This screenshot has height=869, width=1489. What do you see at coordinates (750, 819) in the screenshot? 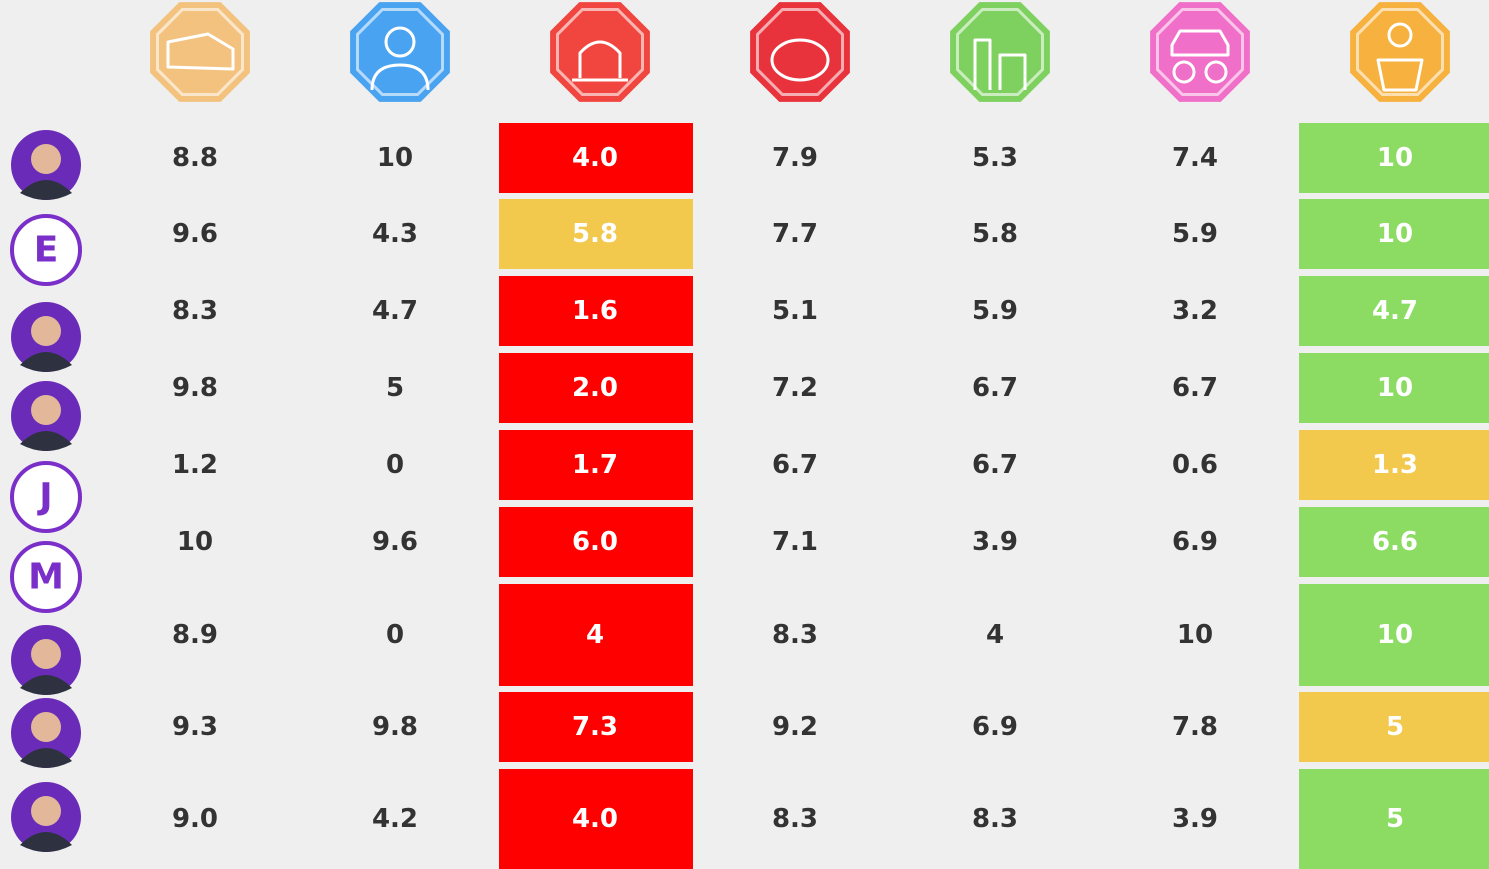
I see `table-row: 9.0 4.2 4.0 8.3 8.3 3.9 5` at bounding box center [750, 819].